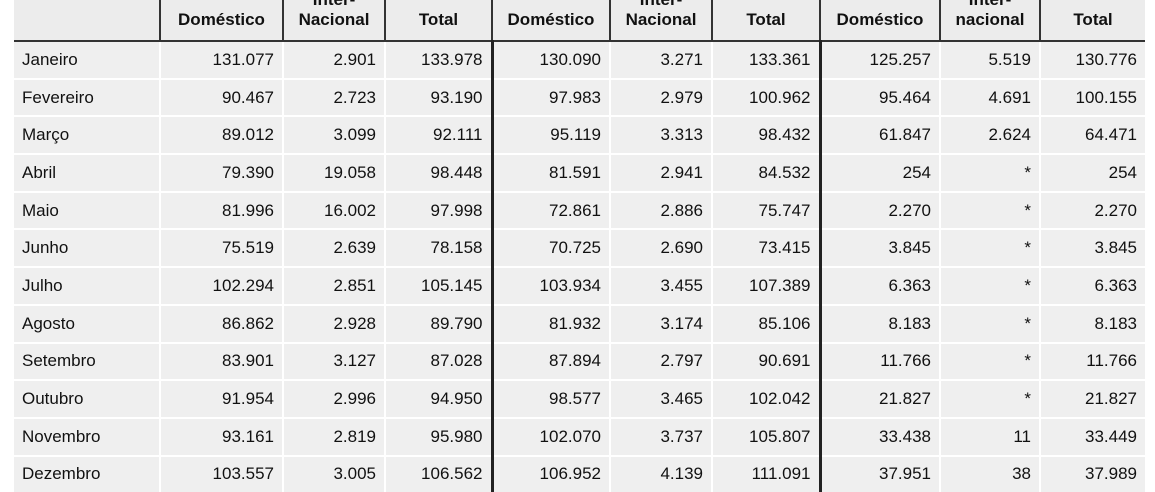 The height and width of the screenshot is (492, 1155). What do you see at coordinates (221, 398) in the screenshot?
I see `value-cell: 91.954` at bounding box center [221, 398].